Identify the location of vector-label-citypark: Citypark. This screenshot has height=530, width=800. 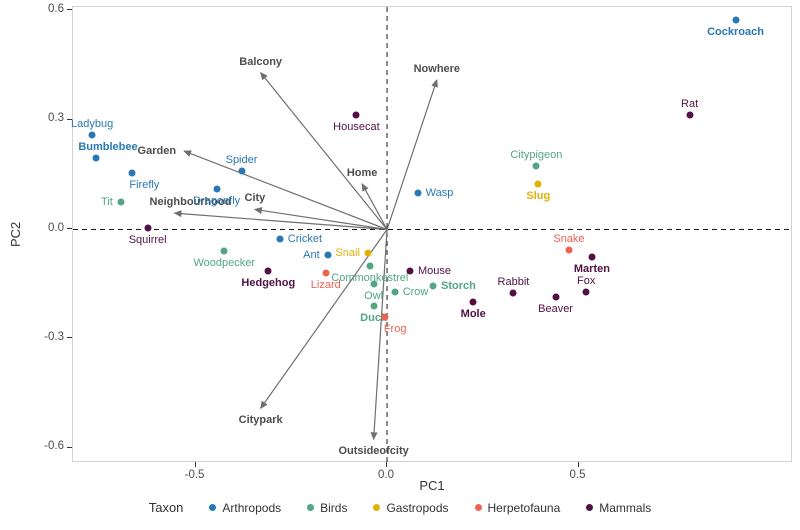
(260, 420).